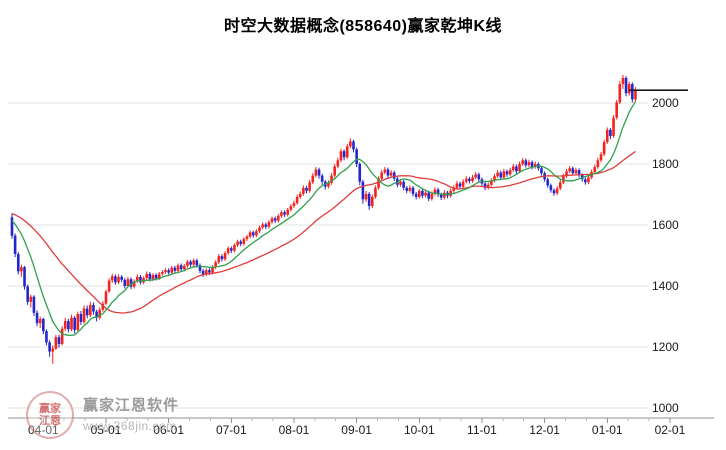 Image resolution: width=726 pixels, height=450 pixels. What do you see at coordinates (43, 430) in the screenshot?
I see `x-axis-label: 04-01` at bounding box center [43, 430].